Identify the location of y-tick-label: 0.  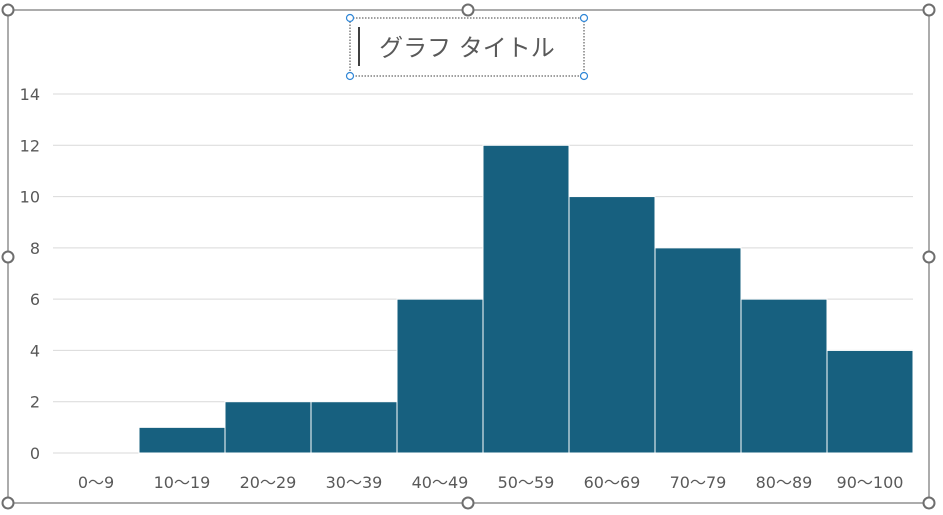
(35, 453).